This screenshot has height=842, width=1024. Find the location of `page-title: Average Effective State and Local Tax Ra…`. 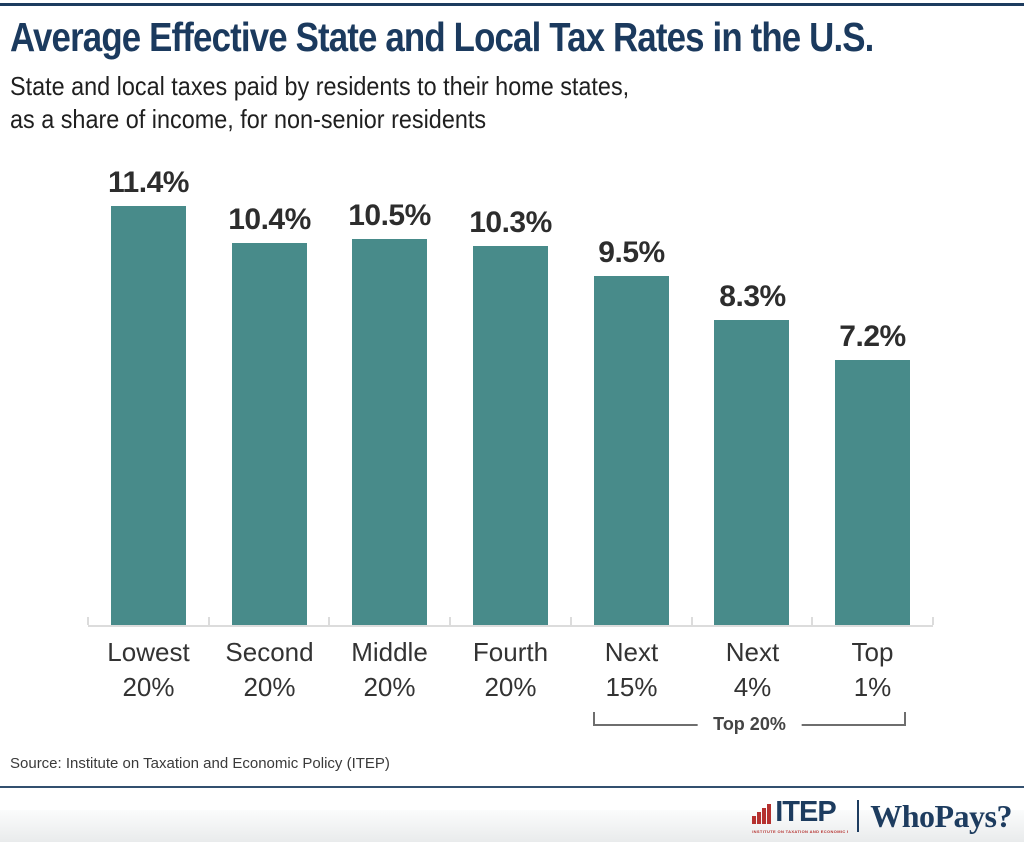

page-title: Average Effective State and Local Tax Ra… is located at coordinates (442, 37).